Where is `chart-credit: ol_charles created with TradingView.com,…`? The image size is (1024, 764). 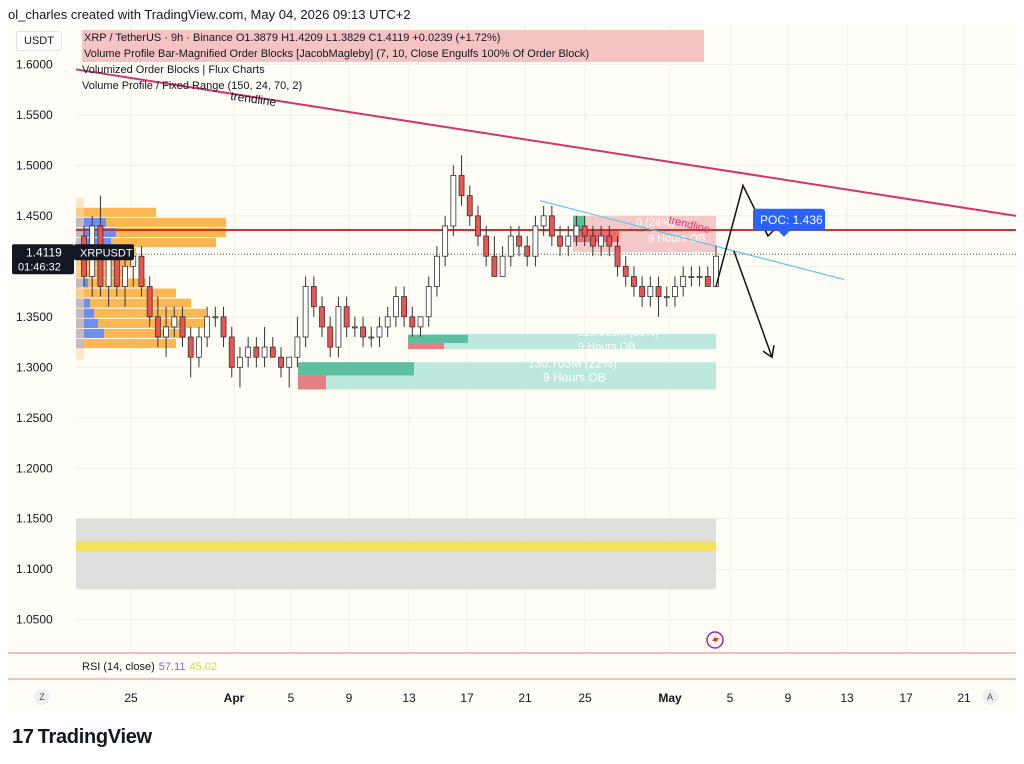 chart-credit: ol_charles created with TradingView.com,… is located at coordinates (209, 14).